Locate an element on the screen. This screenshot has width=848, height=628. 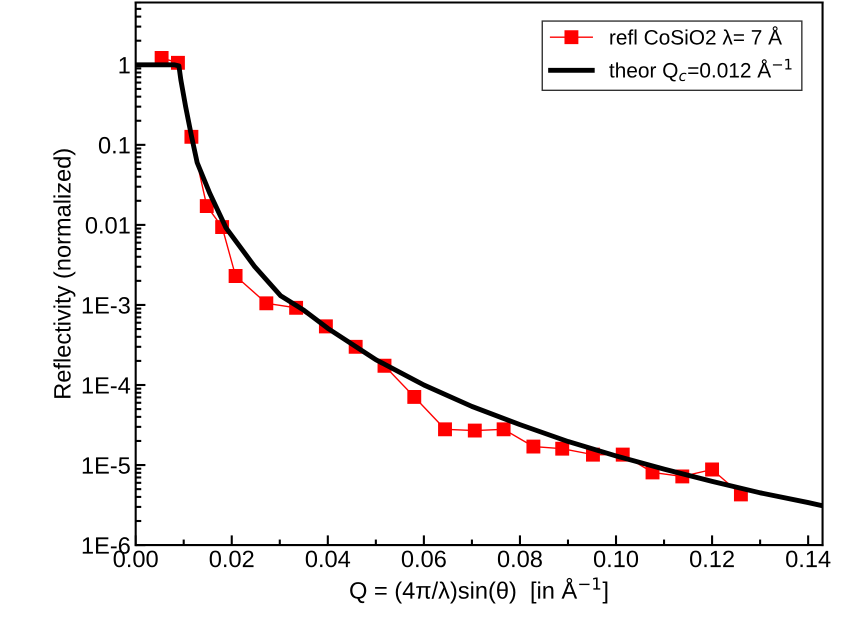
x-tick-label: 0.06 is located at coordinates (424, 559).